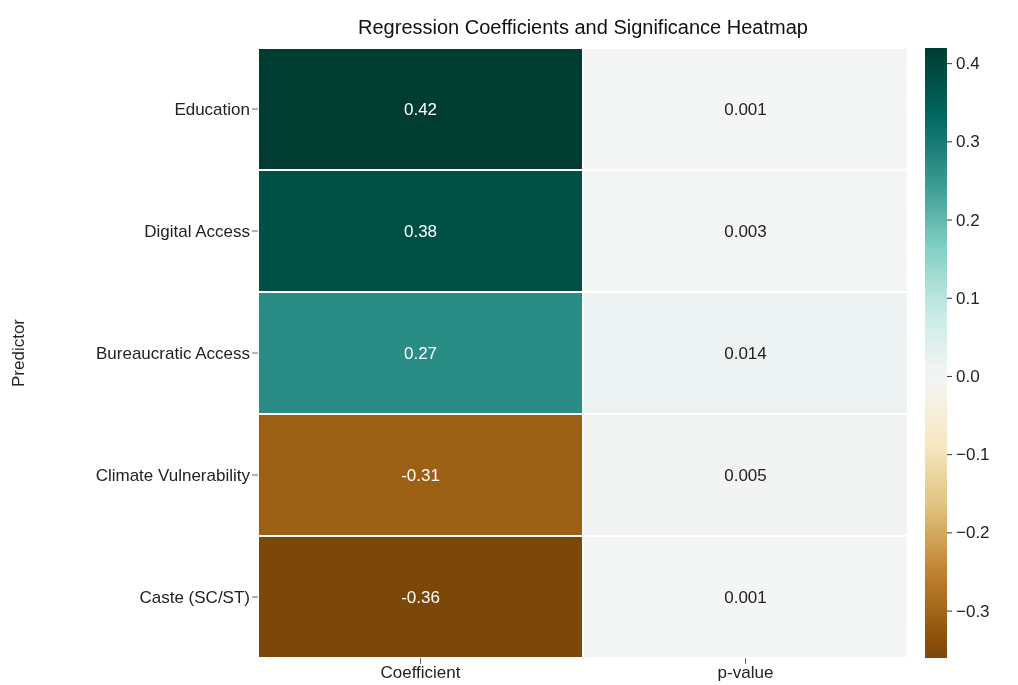  Describe the element at coordinates (420, 109) in the screenshot. I see `data-label: 0.42` at that location.